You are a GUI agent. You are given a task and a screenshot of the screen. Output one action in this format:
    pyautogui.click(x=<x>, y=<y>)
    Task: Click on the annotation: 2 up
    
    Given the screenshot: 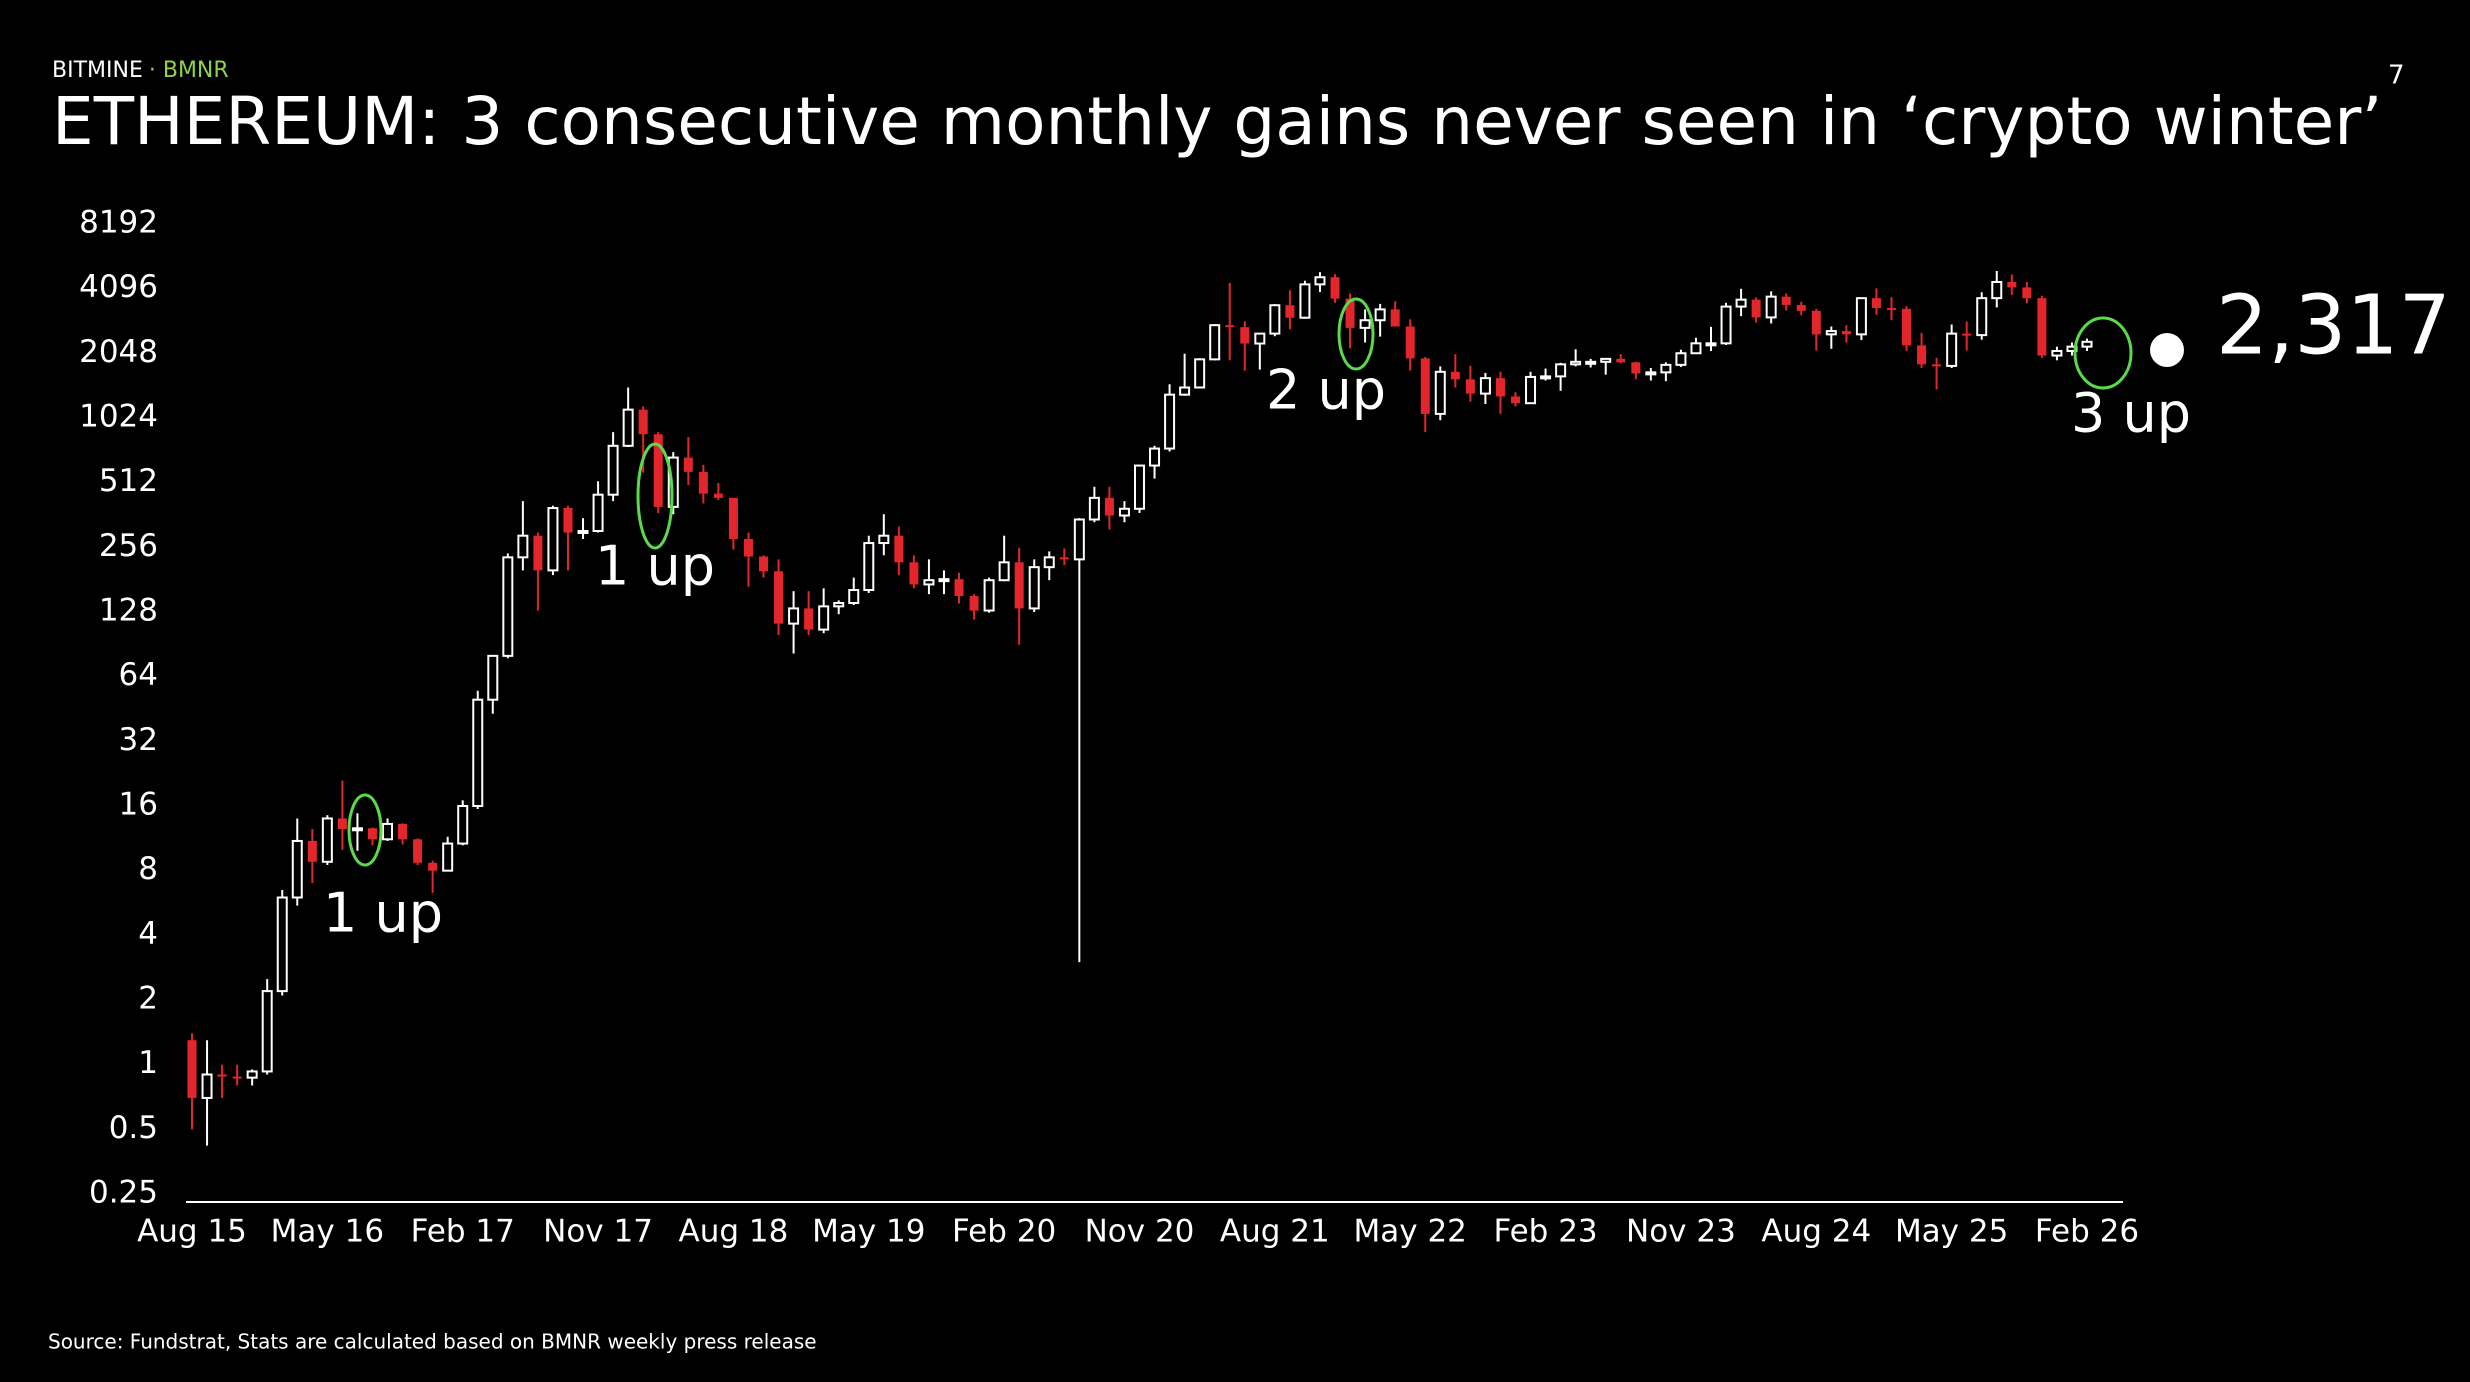 What is the action you would take?
    pyautogui.click(x=1326, y=390)
    